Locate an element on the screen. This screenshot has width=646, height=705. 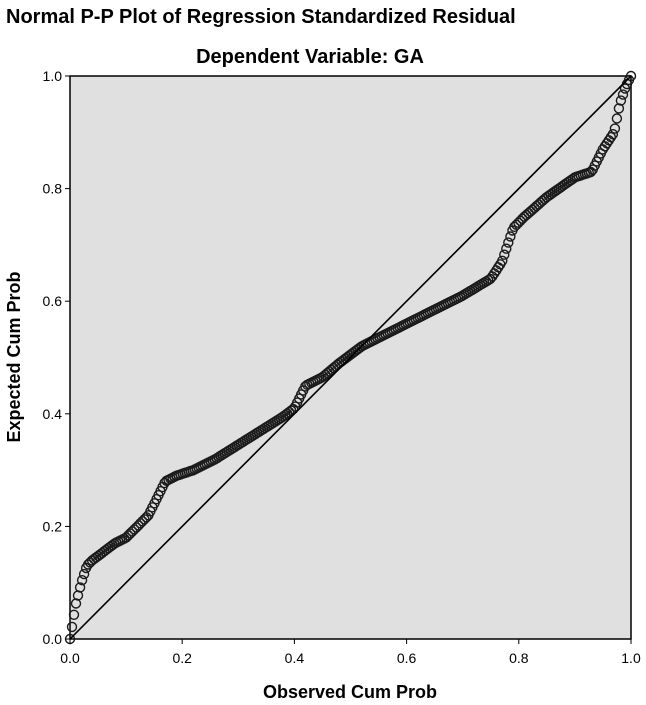
y-tick-label: 1.0 is located at coordinates (53, 76).